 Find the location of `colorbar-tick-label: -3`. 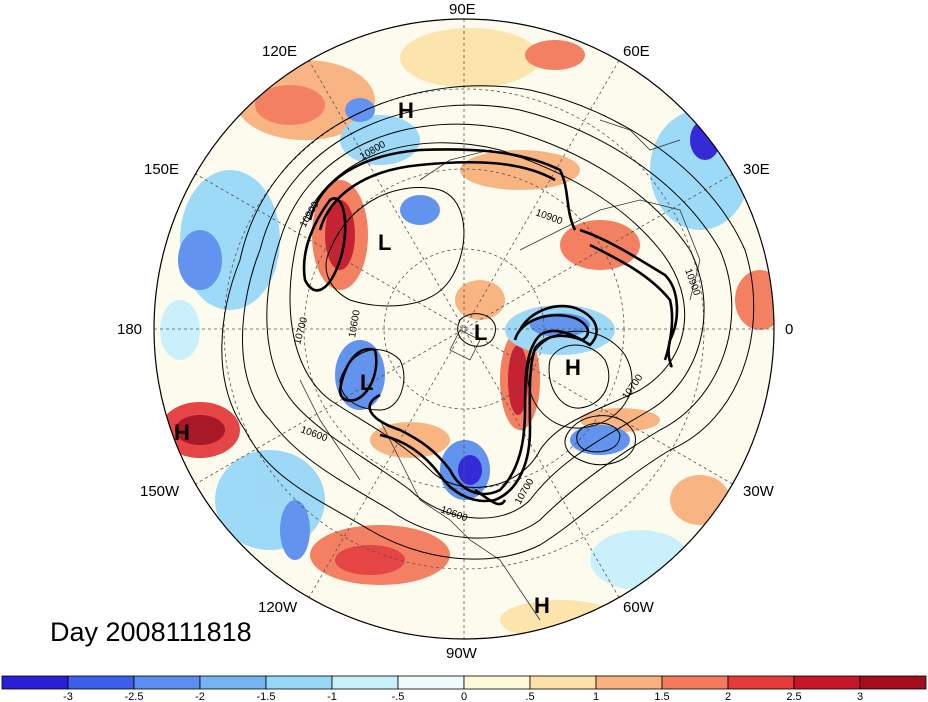

colorbar-tick-label: -3 is located at coordinates (68, 696).